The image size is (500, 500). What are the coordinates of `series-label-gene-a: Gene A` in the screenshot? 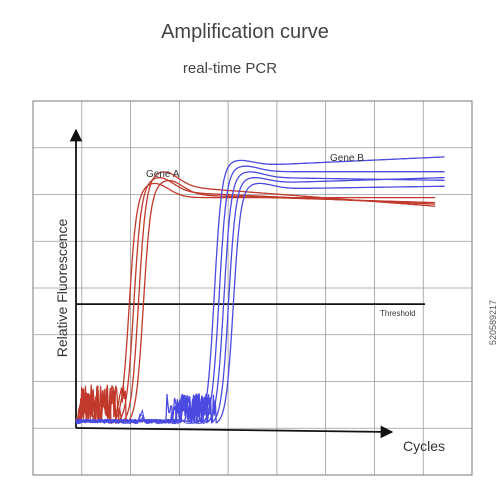 It's located at (163, 174).